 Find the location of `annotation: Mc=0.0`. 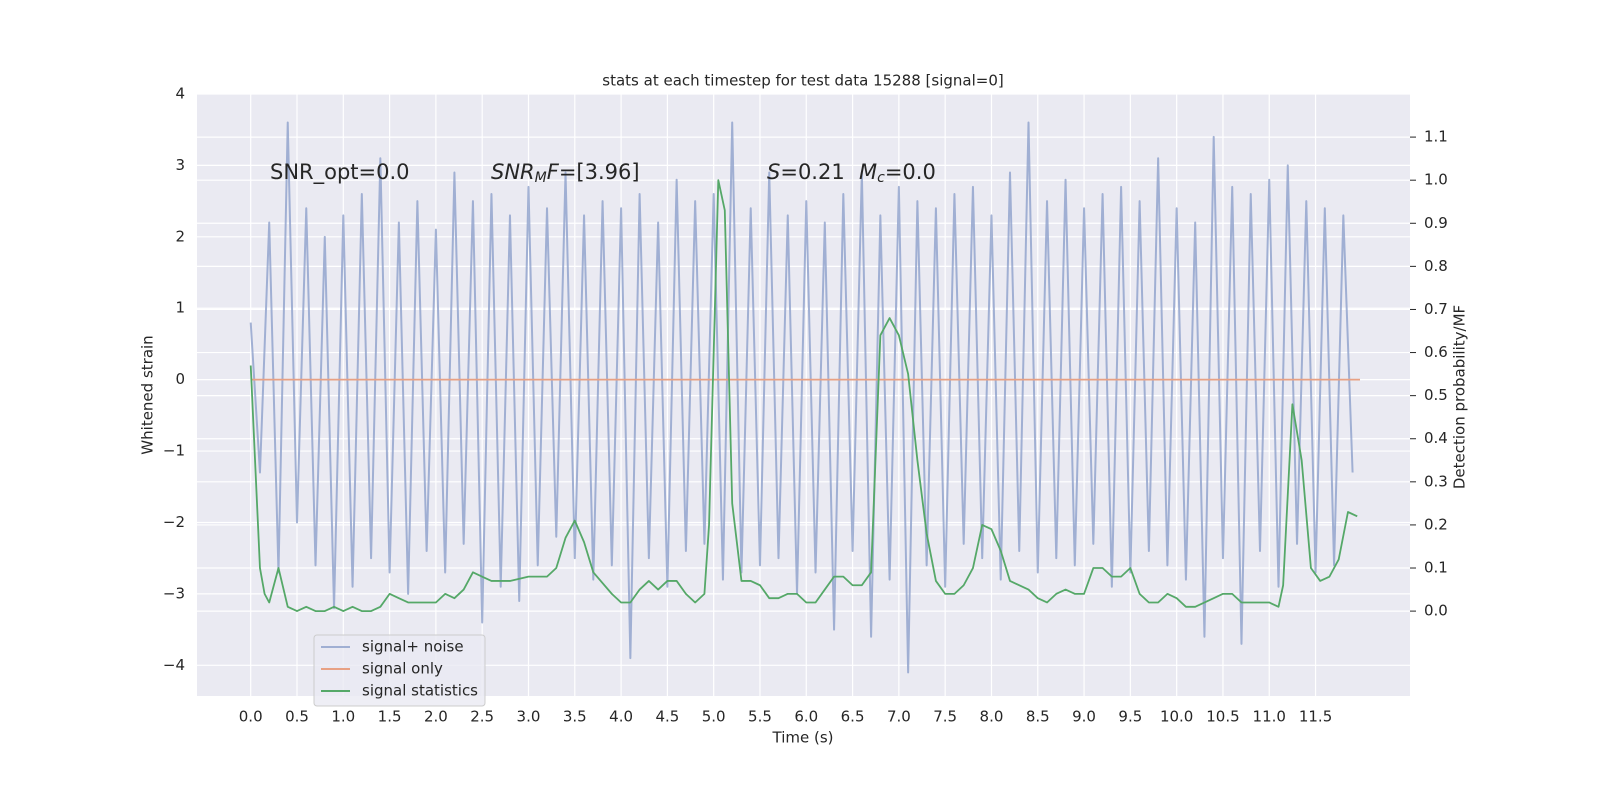

annotation: Mc=0.0 is located at coordinates (897, 173).